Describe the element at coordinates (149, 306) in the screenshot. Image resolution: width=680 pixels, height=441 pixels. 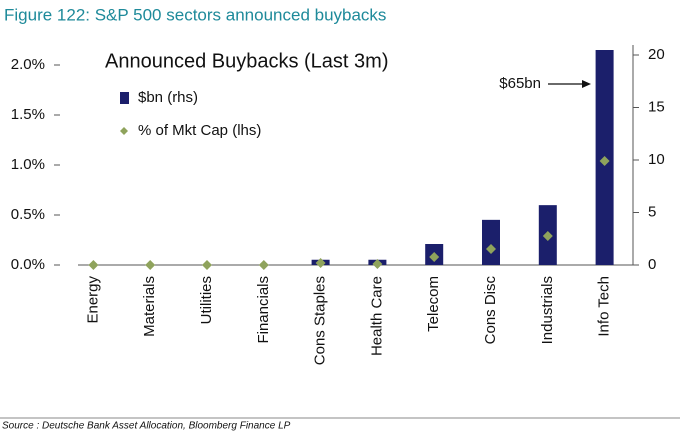
I see `x-tick-label: Materials` at that location.